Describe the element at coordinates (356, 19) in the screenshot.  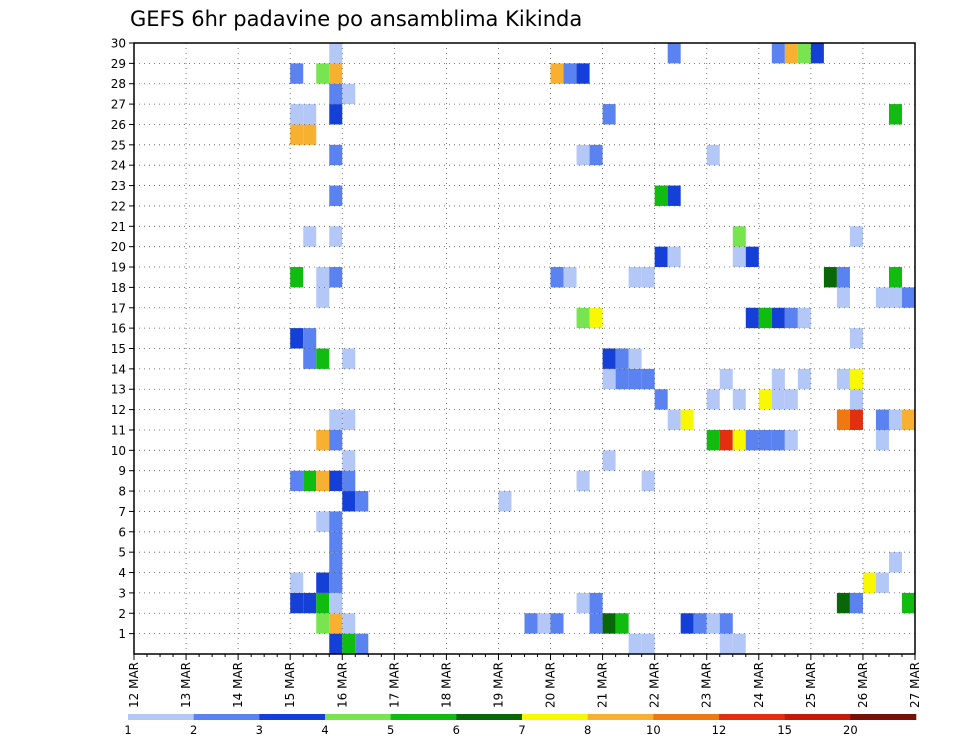
I see `chart-title: GEFS 6hr padavine po ansamblima Kikinda` at that location.